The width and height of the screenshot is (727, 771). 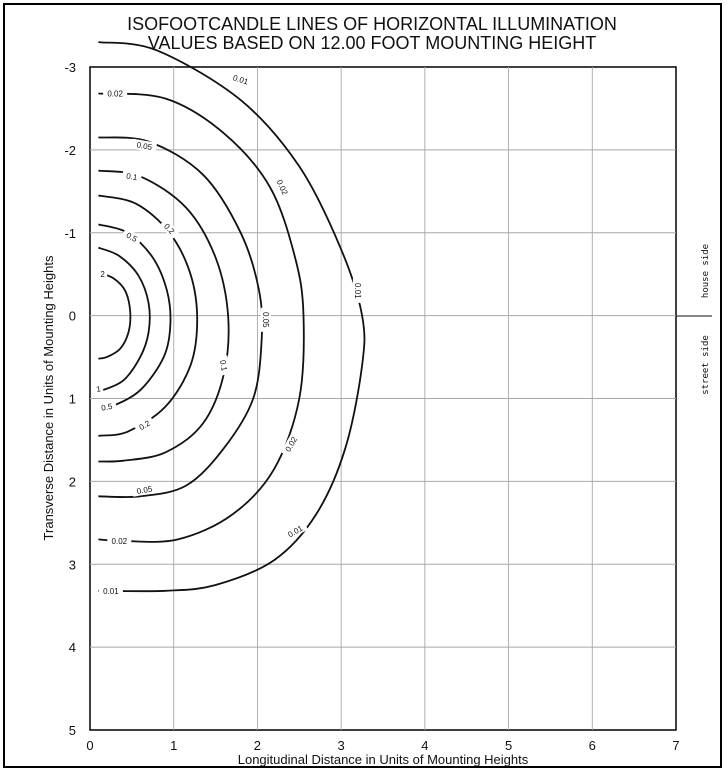 What do you see at coordinates (72, 564) in the screenshot?
I see `y-tick-label: 3` at bounding box center [72, 564].